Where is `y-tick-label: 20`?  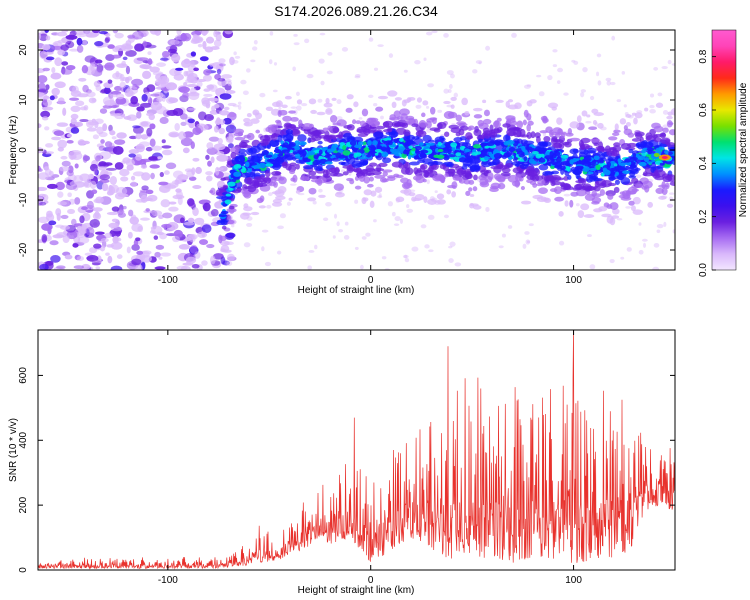 y-tick-label: 20 is located at coordinates (23, 50).